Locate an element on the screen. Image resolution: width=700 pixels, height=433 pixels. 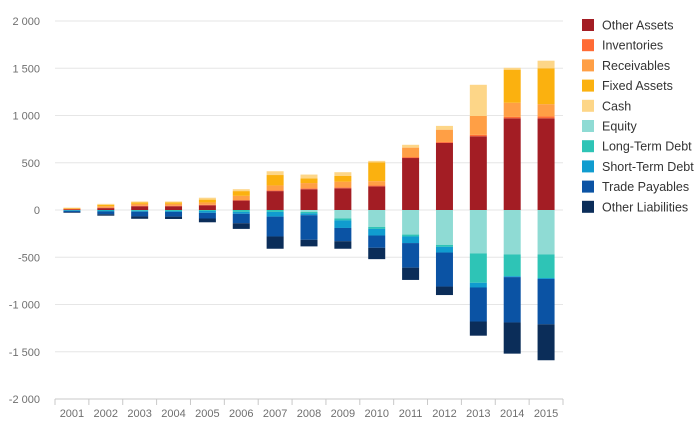
x-tick-label: 2005 is located at coordinates (207, 414).